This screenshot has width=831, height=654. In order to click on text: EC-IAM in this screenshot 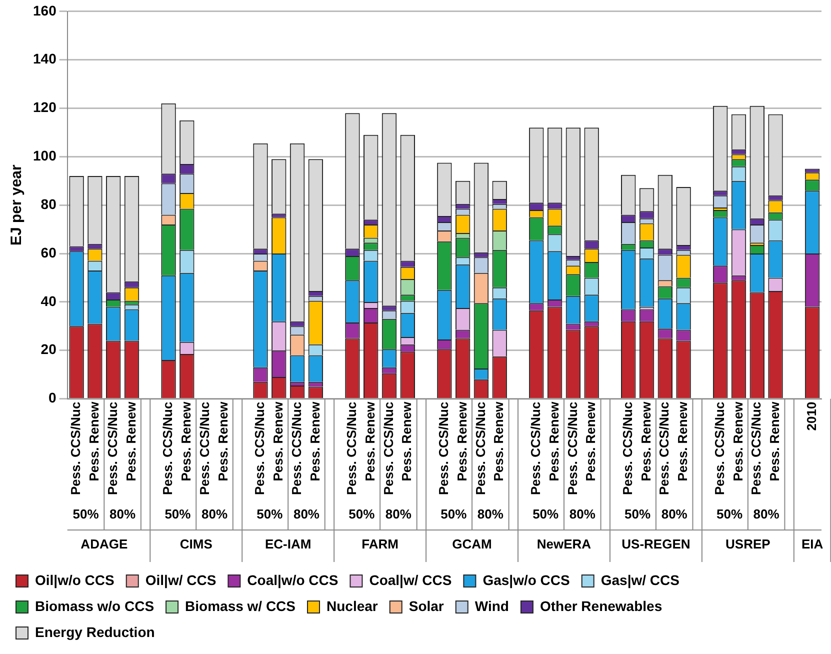, I will do `click(288, 544)`.